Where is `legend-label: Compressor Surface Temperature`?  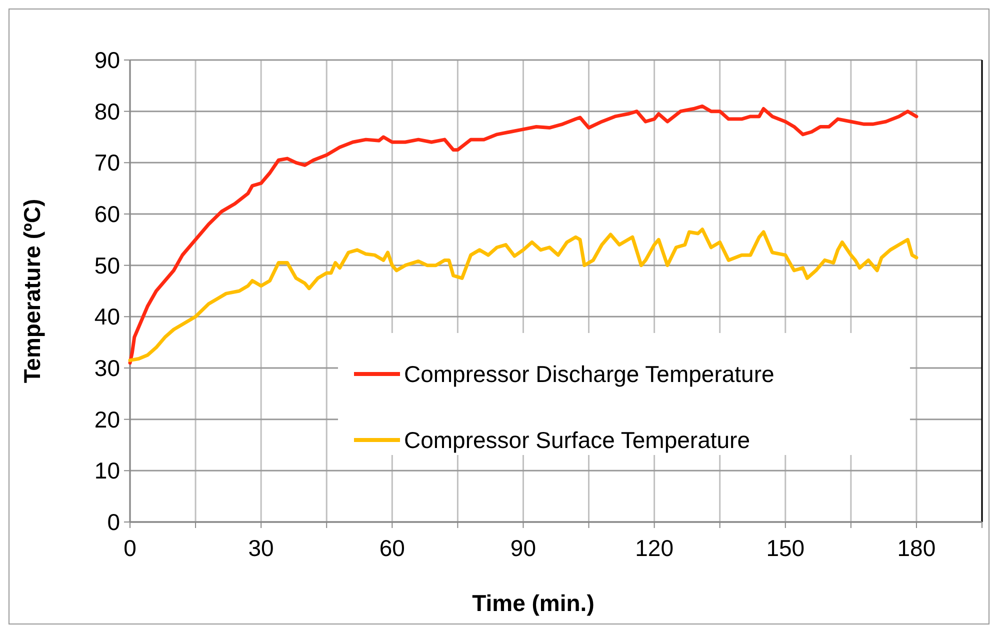
legend-label: Compressor Surface Temperature is located at coordinates (577, 440).